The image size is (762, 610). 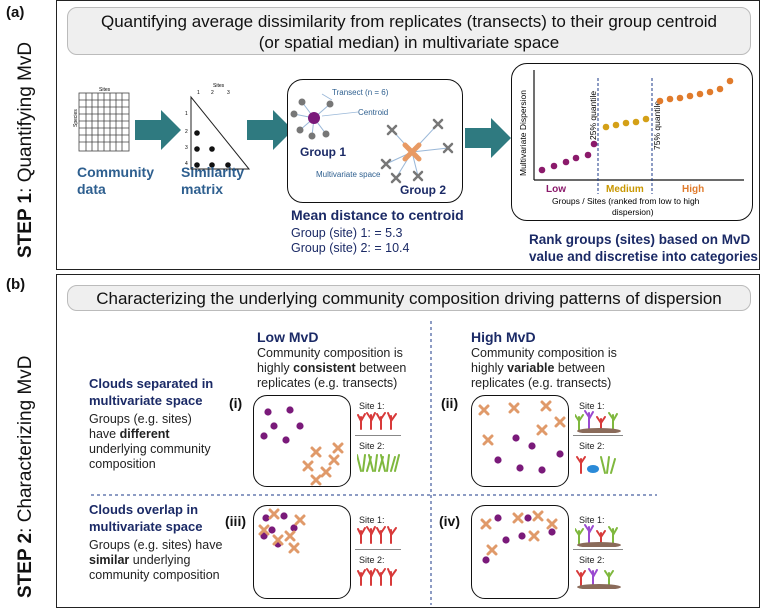 I want to click on step2-side-rest: : Characterizing MvD, so click(x=25, y=444).